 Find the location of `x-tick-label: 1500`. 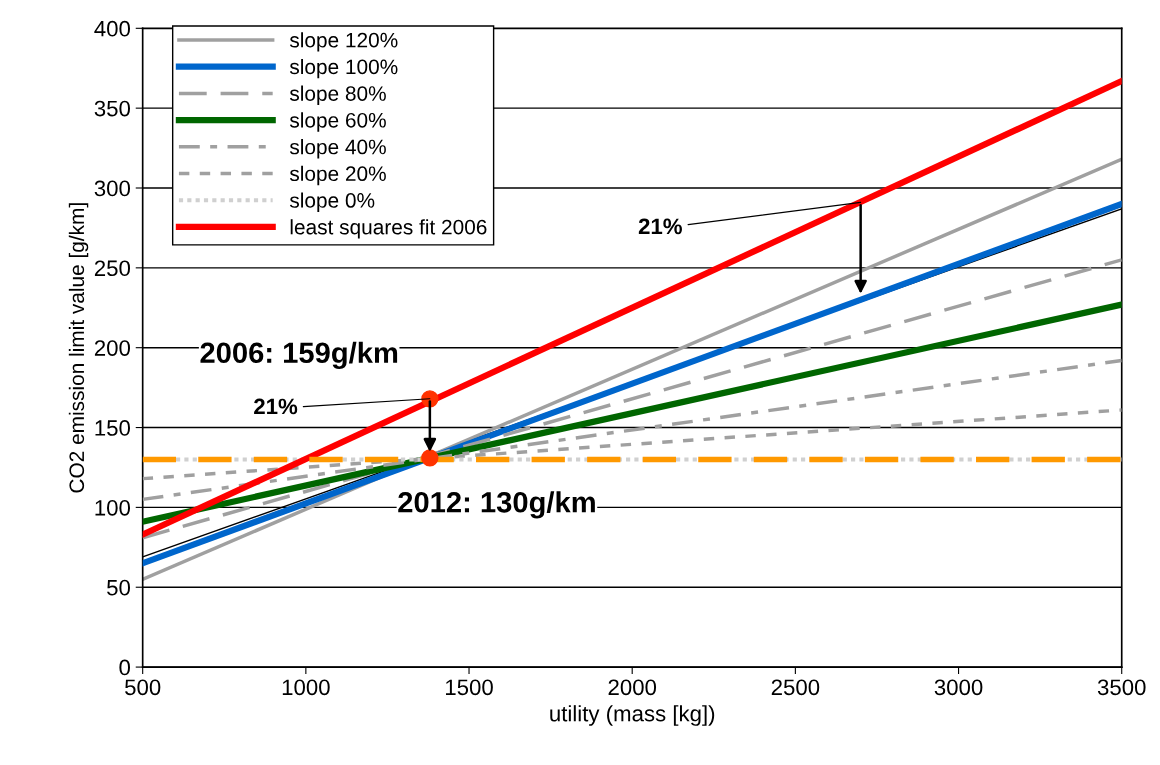

x-tick-label: 1500 is located at coordinates (469, 687).